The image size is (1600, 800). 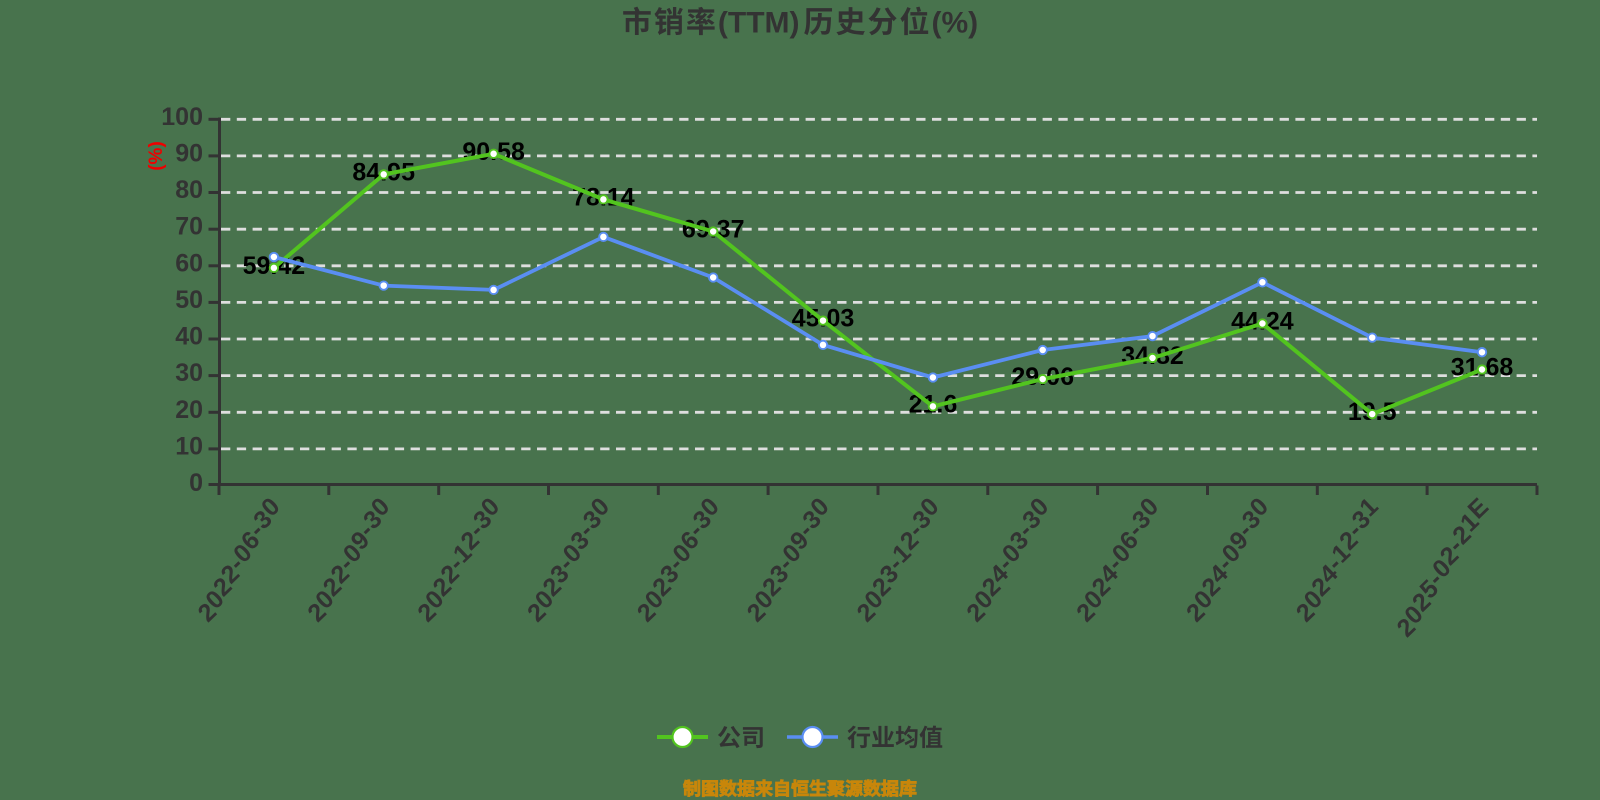 What do you see at coordinates (189, 190) in the screenshot?
I see `svg-text: 80` at bounding box center [189, 190].